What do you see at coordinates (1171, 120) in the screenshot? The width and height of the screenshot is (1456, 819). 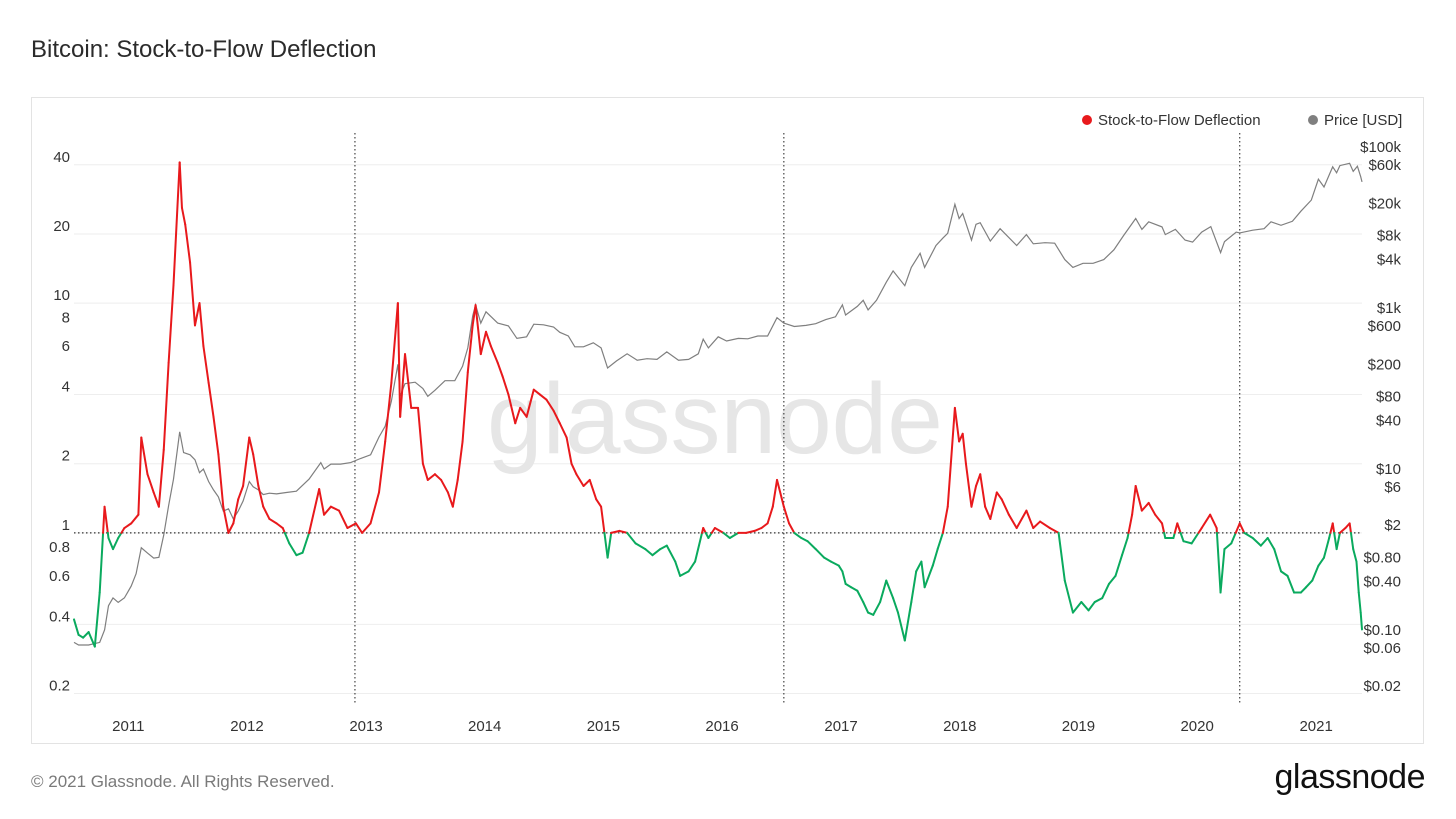 I see `legend-item-stock-to-flow-deflection: Stock-to-Flow Deflection` at bounding box center [1171, 120].